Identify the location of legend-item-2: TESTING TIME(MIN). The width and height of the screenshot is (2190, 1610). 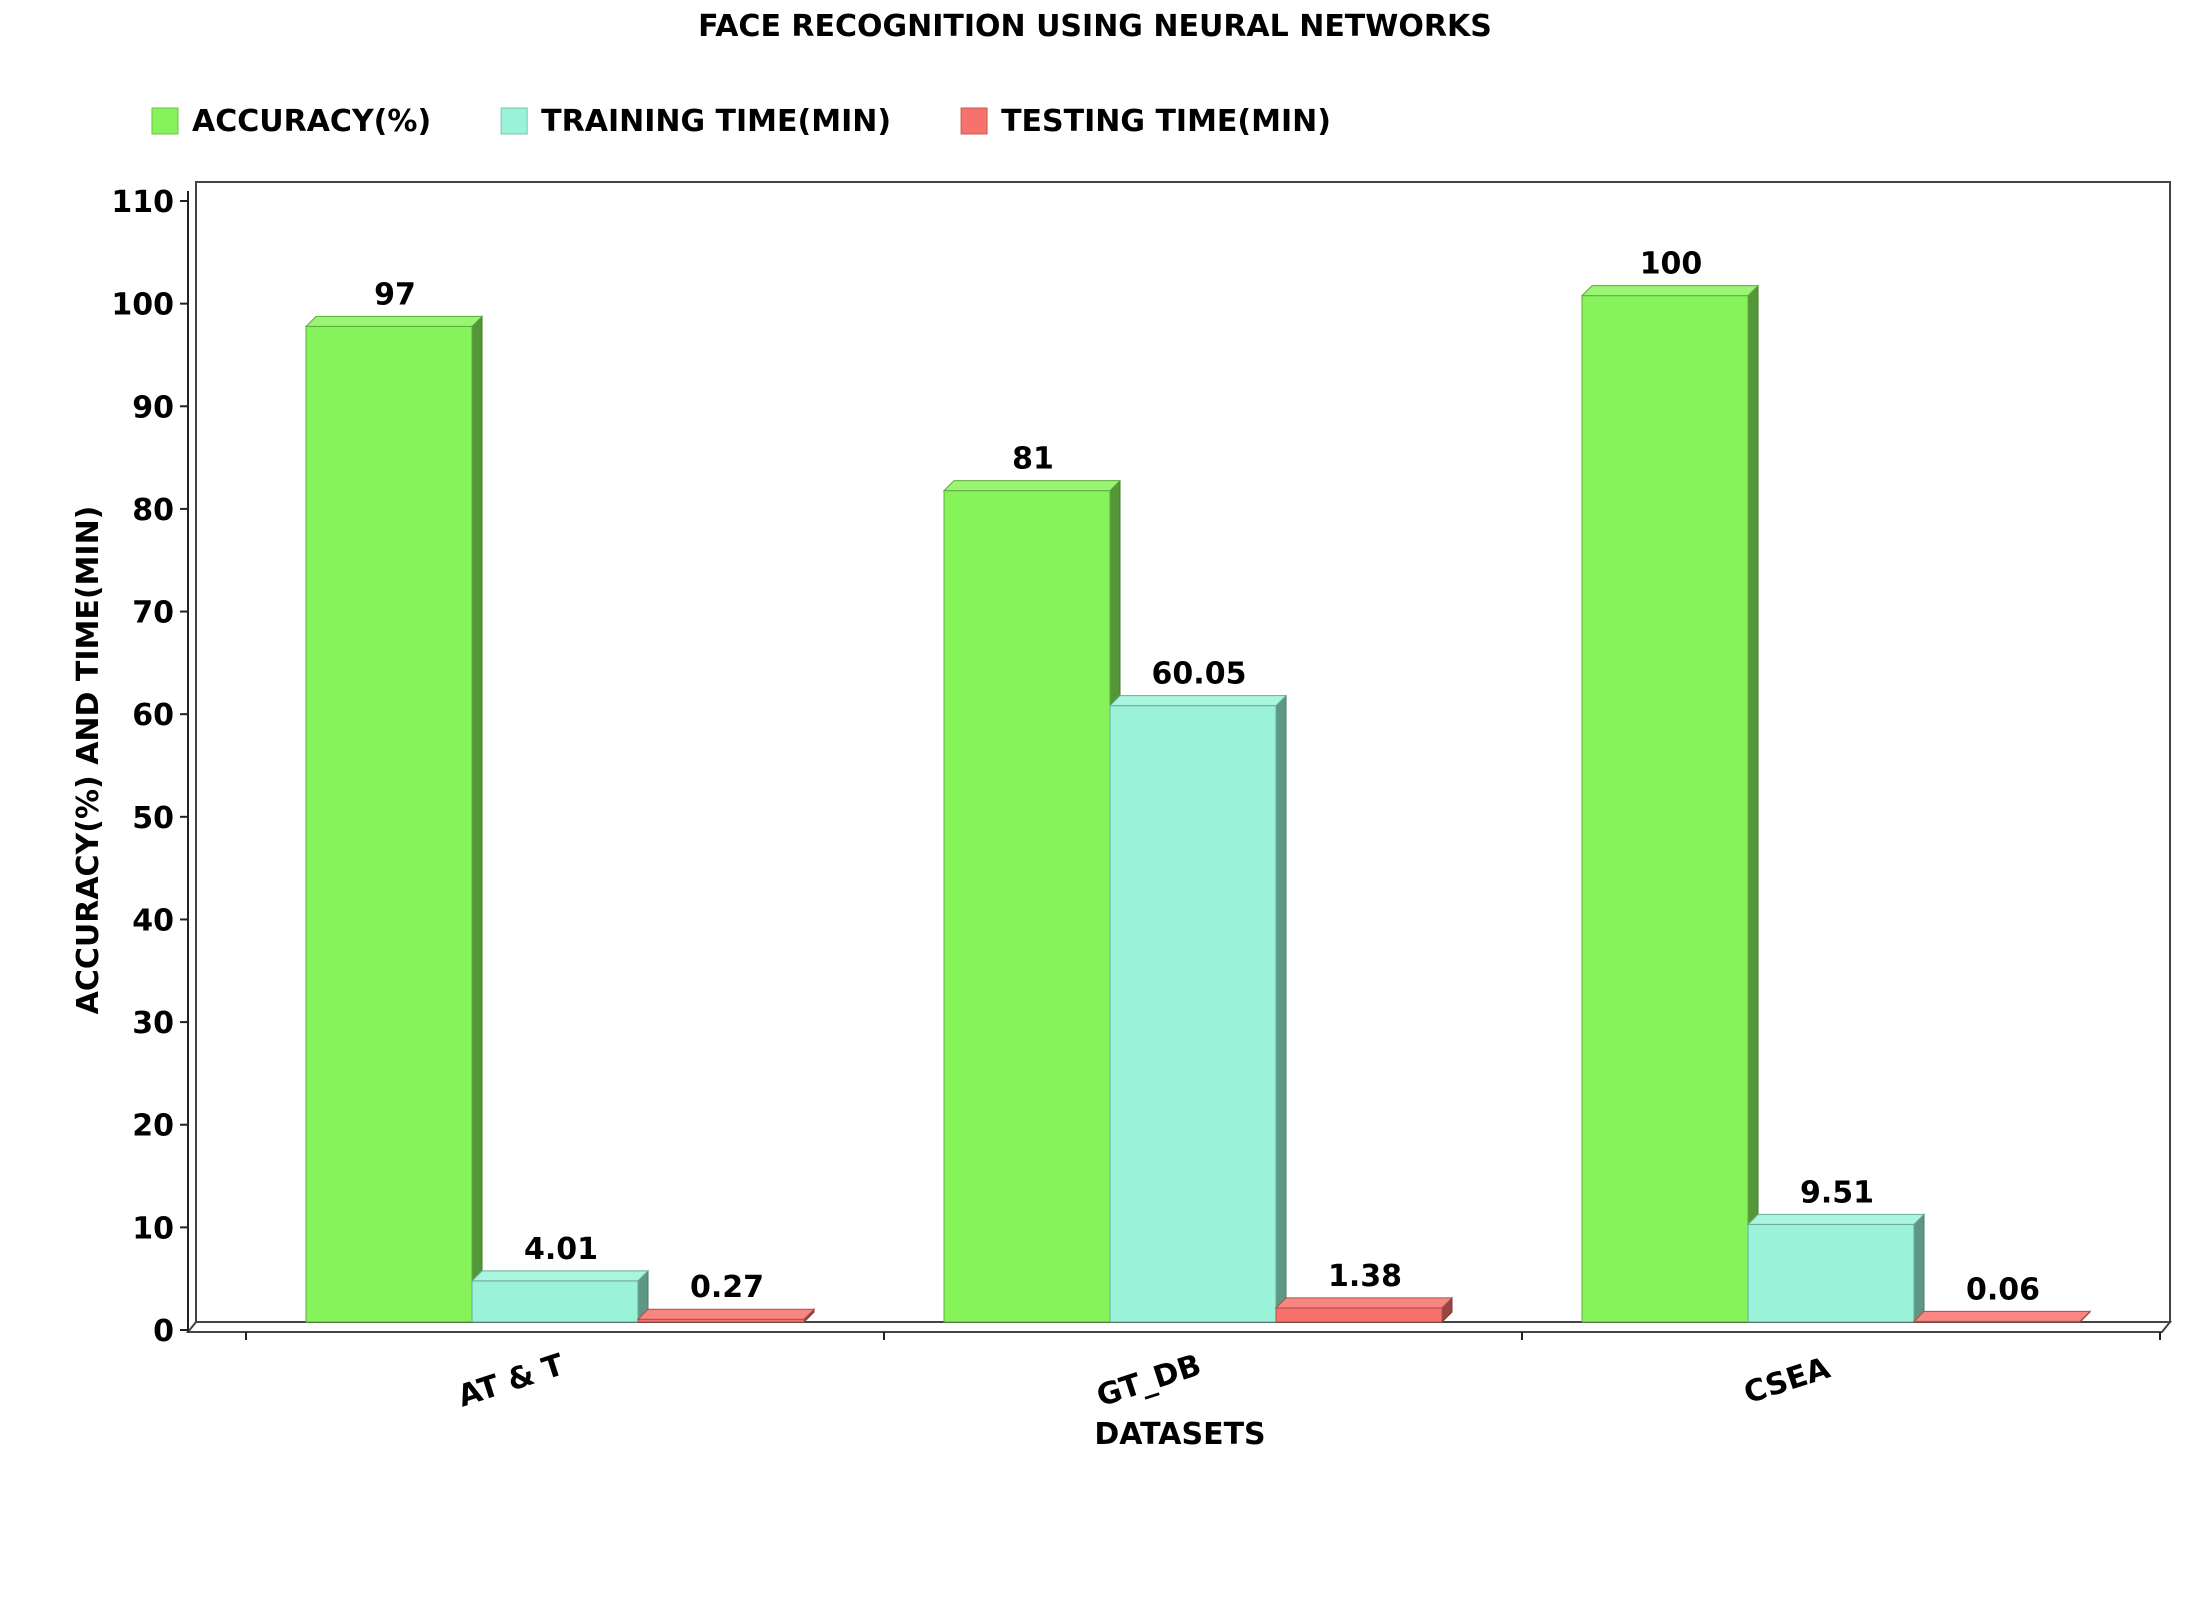
(1145, 121).